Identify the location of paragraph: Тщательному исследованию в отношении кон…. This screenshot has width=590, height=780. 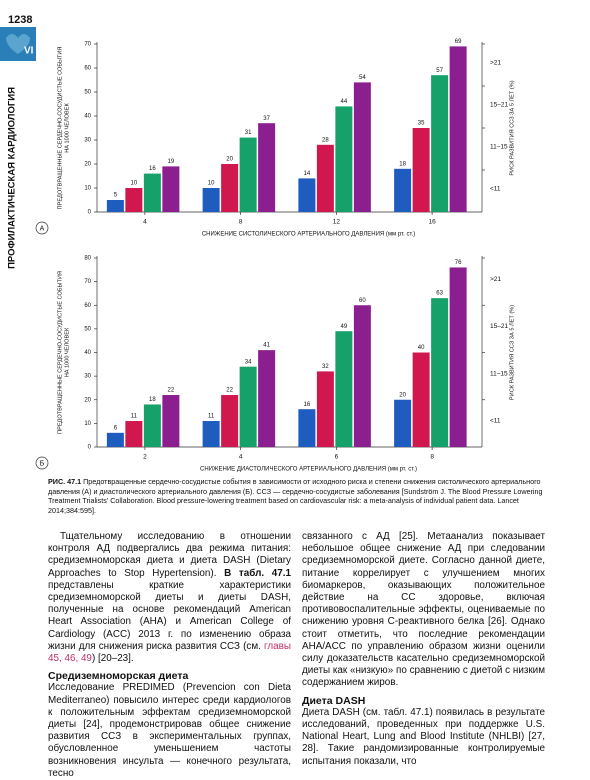
(169, 598).